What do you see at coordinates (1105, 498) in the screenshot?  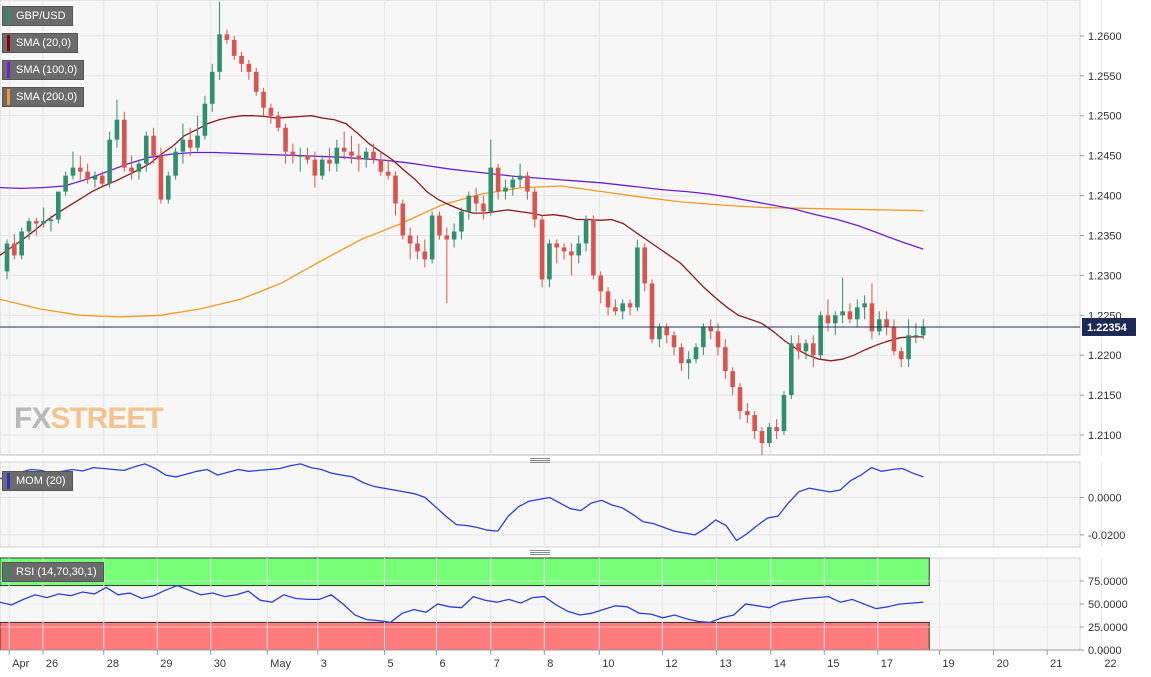 I see `mom-y-tick-label: 0.0000` at bounding box center [1105, 498].